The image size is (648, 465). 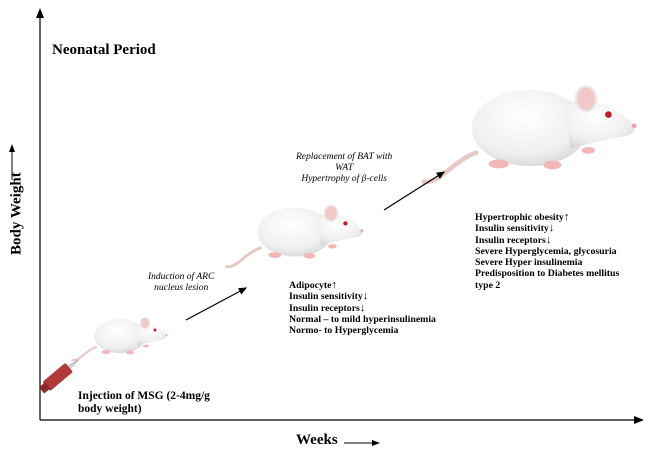 I want to click on diagram-title: Neonatal Period, so click(x=104, y=50).